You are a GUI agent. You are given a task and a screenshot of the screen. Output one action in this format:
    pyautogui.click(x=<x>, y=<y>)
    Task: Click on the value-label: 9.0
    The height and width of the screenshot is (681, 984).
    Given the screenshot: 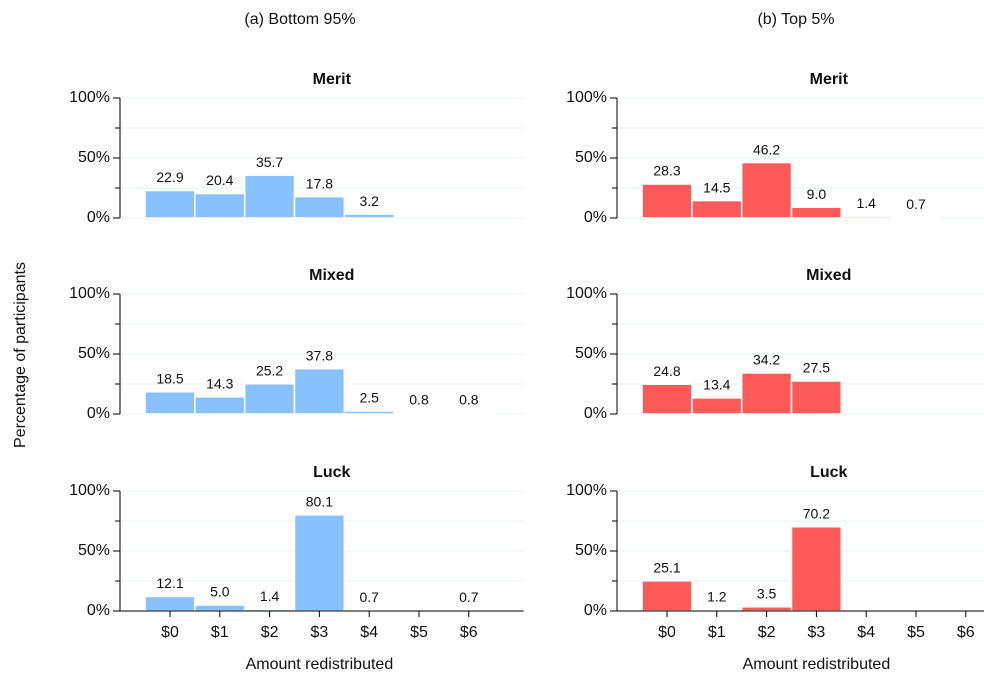 What is the action you would take?
    pyautogui.click(x=817, y=194)
    